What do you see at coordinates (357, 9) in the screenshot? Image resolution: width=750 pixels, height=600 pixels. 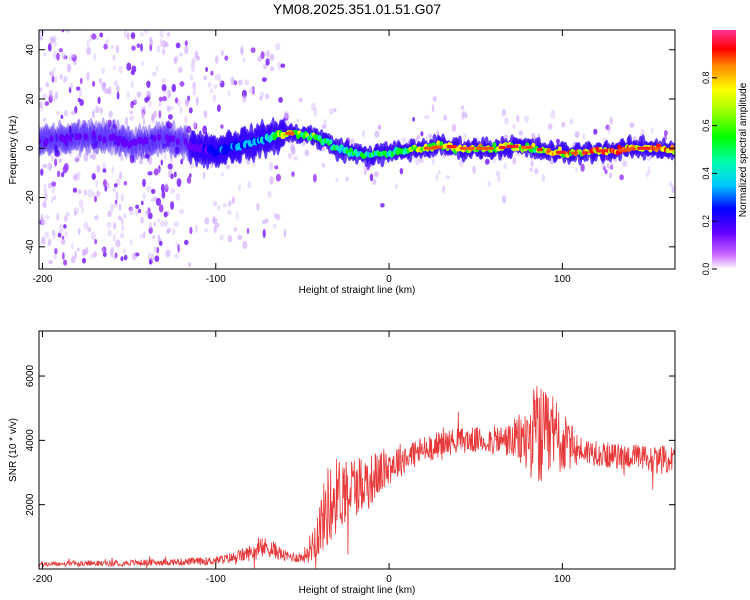 I see `chart-title: YM08.2025.351.01.51.G07` at bounding box center [357, 9].